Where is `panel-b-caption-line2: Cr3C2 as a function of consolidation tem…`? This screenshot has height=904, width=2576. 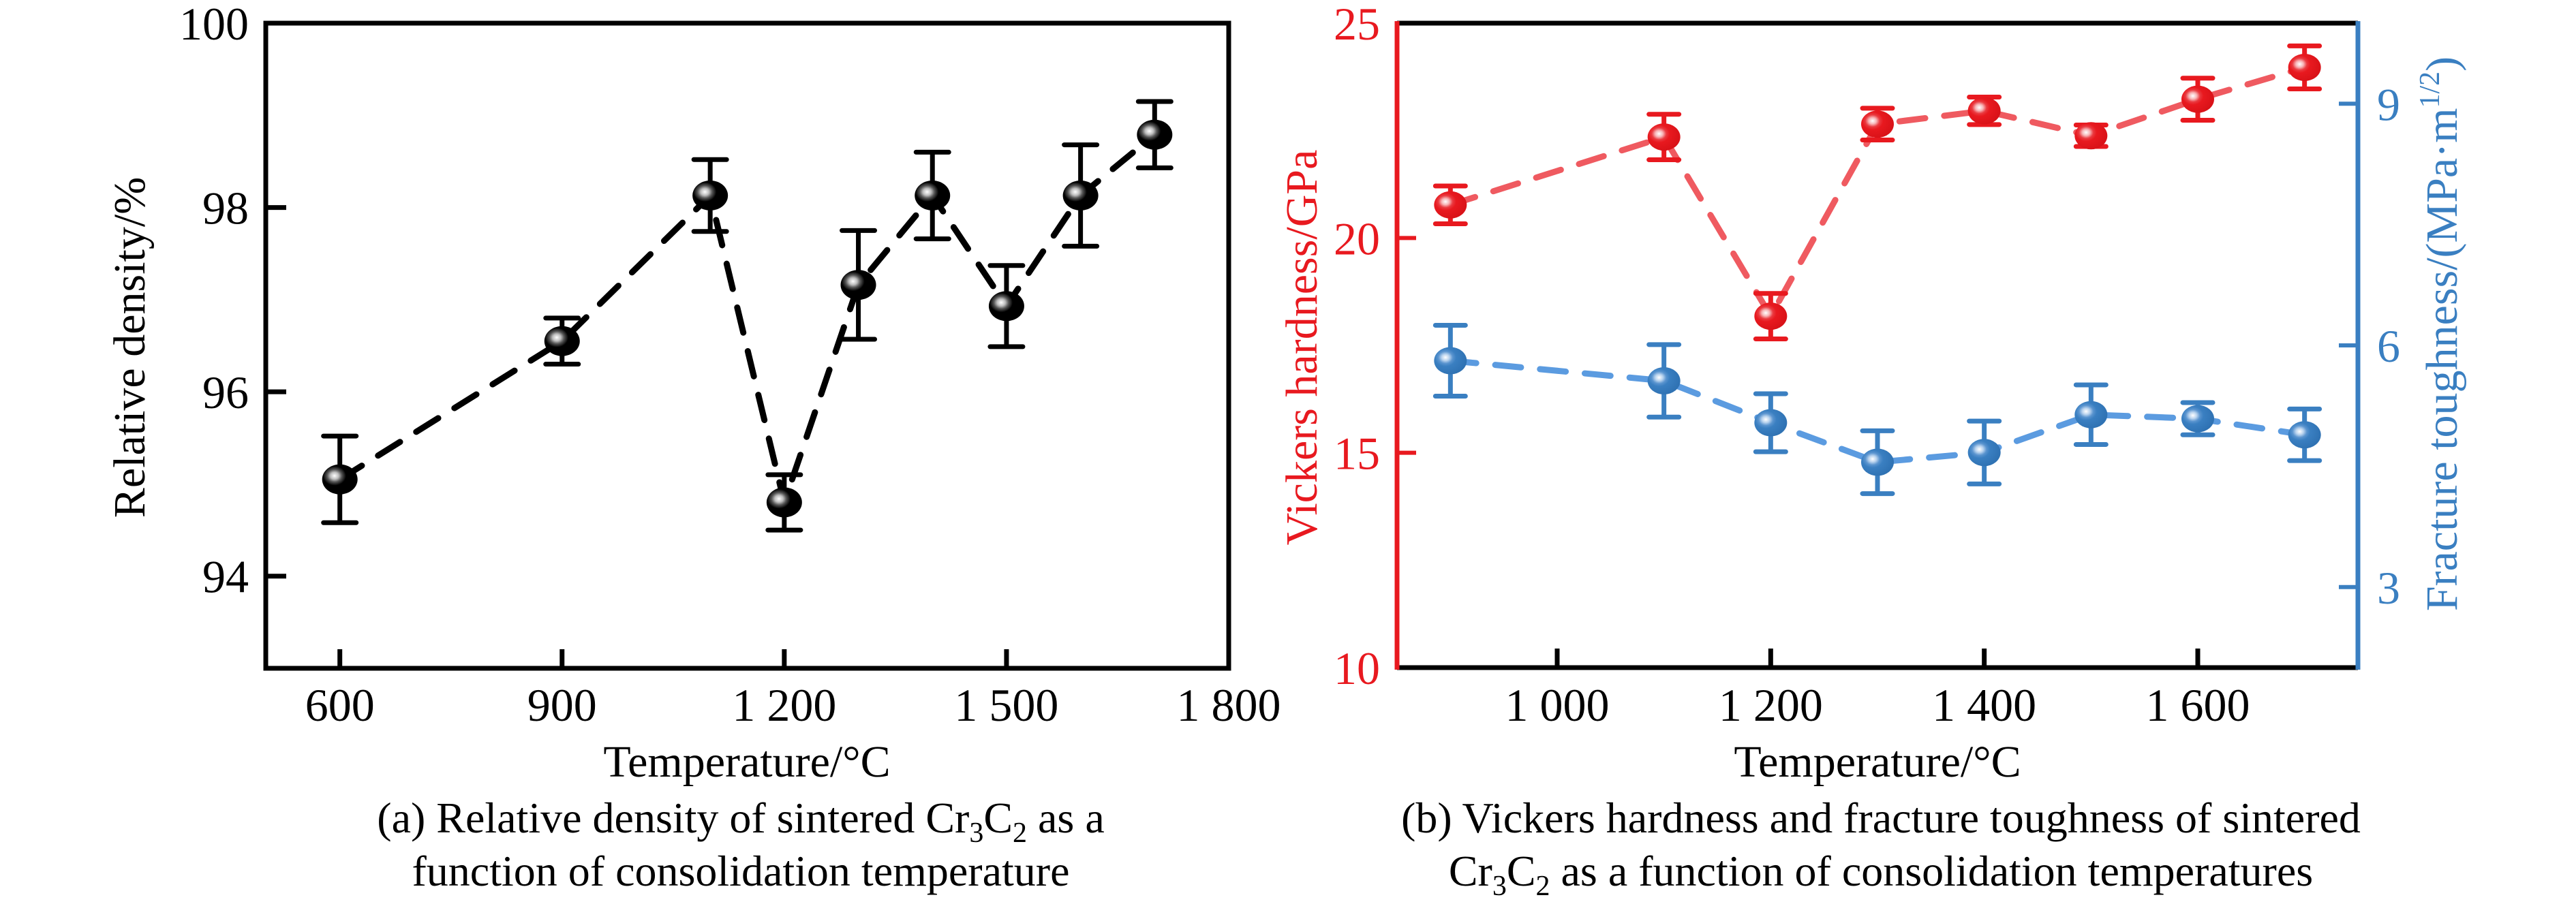
panel-b-caption-line2: Cr3C2 as a function of consolidation tem… is located at coordinates (1881, 874).